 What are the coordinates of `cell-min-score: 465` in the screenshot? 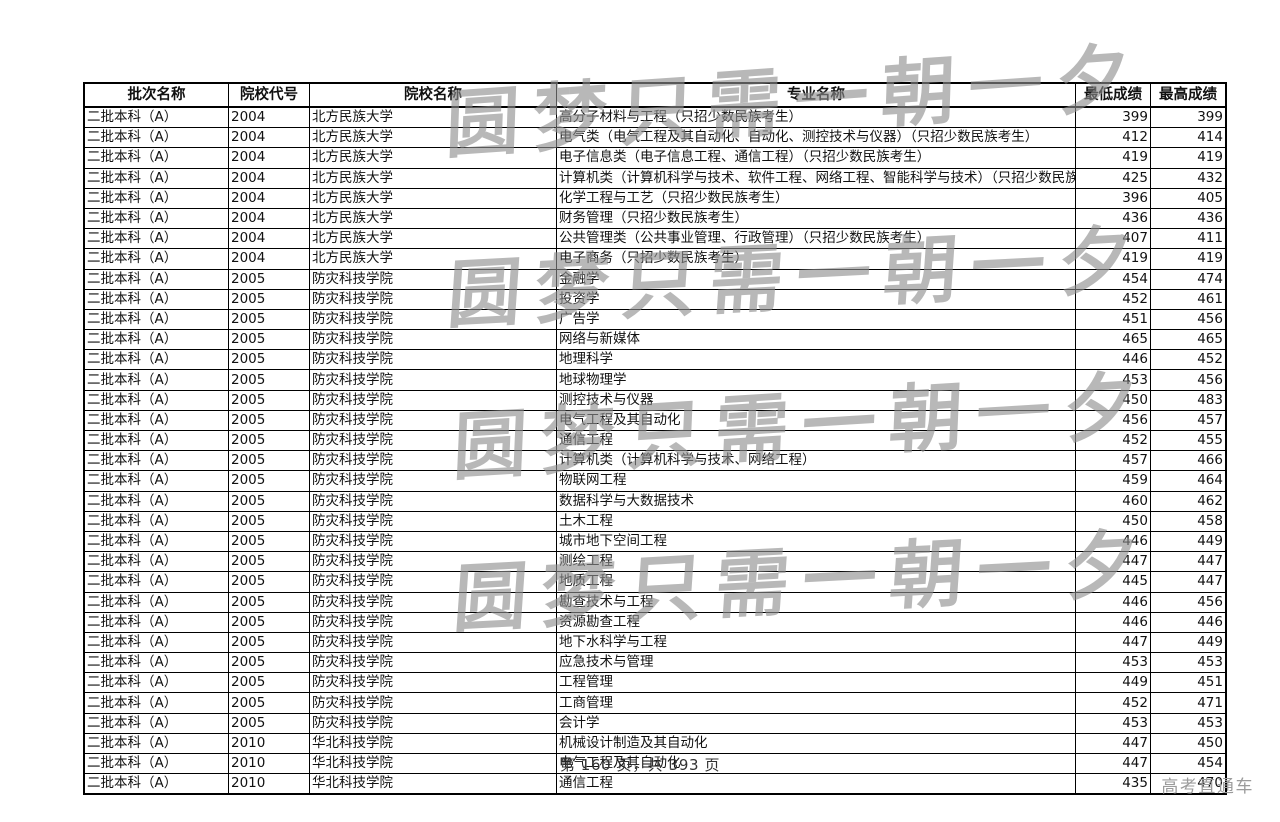 It's located at (1113, 340).